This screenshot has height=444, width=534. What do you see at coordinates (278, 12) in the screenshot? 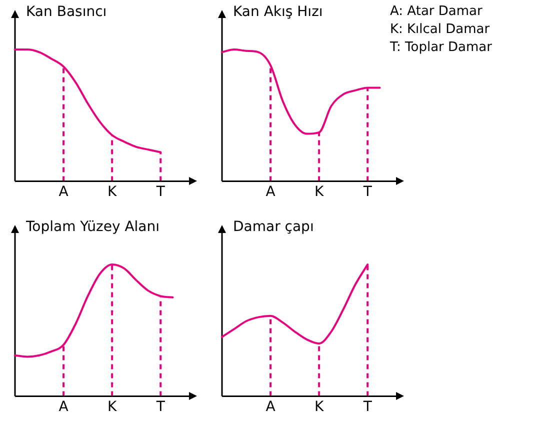
I see `chart-title: Kan Akış Hızı` at bounding box center [278, 12].